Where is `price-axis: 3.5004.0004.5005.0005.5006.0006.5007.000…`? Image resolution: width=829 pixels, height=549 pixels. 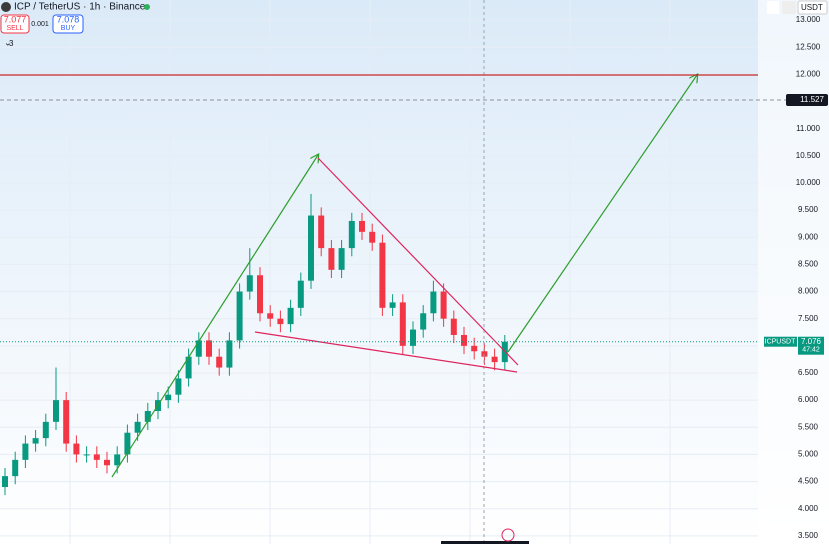
price-axis: 3.5004.0004.5005.0005.5006.0006.5007.000… is located at coordinates (793, 272).